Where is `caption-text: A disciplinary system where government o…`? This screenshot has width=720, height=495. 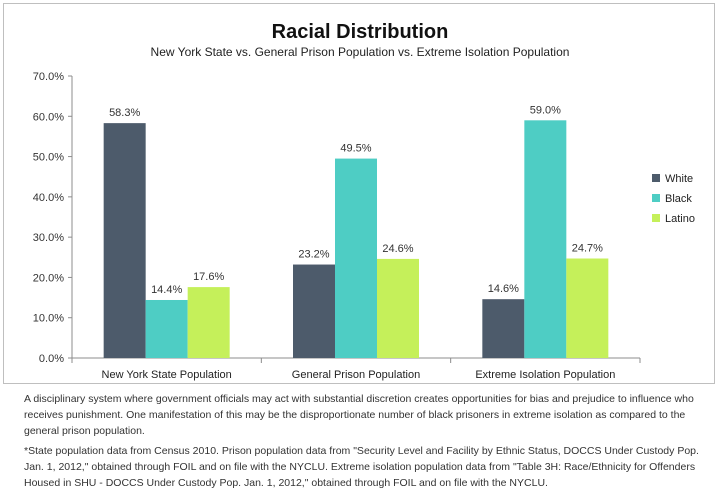
caption-text: A disciplinary system where government o… is located at coordinates (359, 415).